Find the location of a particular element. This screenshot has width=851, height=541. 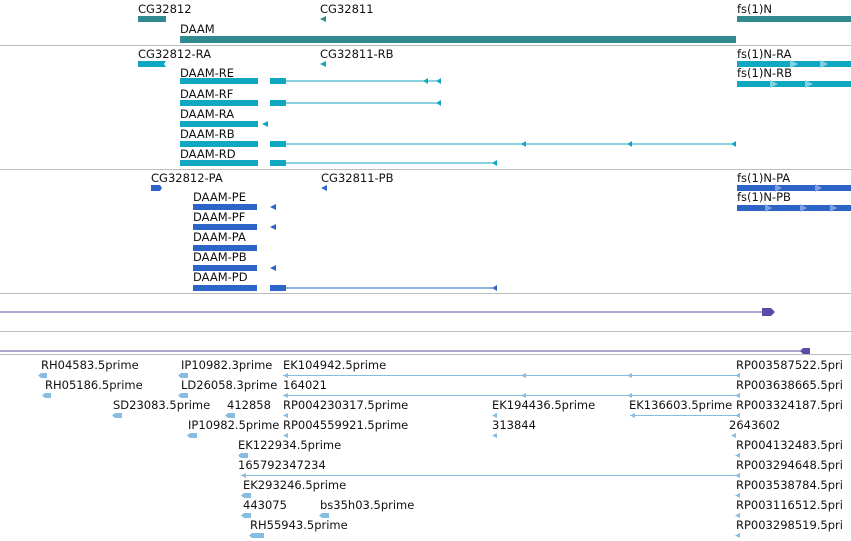

protein-label-daam-pd: DAAM-PD is located at coordinates (220, 277).